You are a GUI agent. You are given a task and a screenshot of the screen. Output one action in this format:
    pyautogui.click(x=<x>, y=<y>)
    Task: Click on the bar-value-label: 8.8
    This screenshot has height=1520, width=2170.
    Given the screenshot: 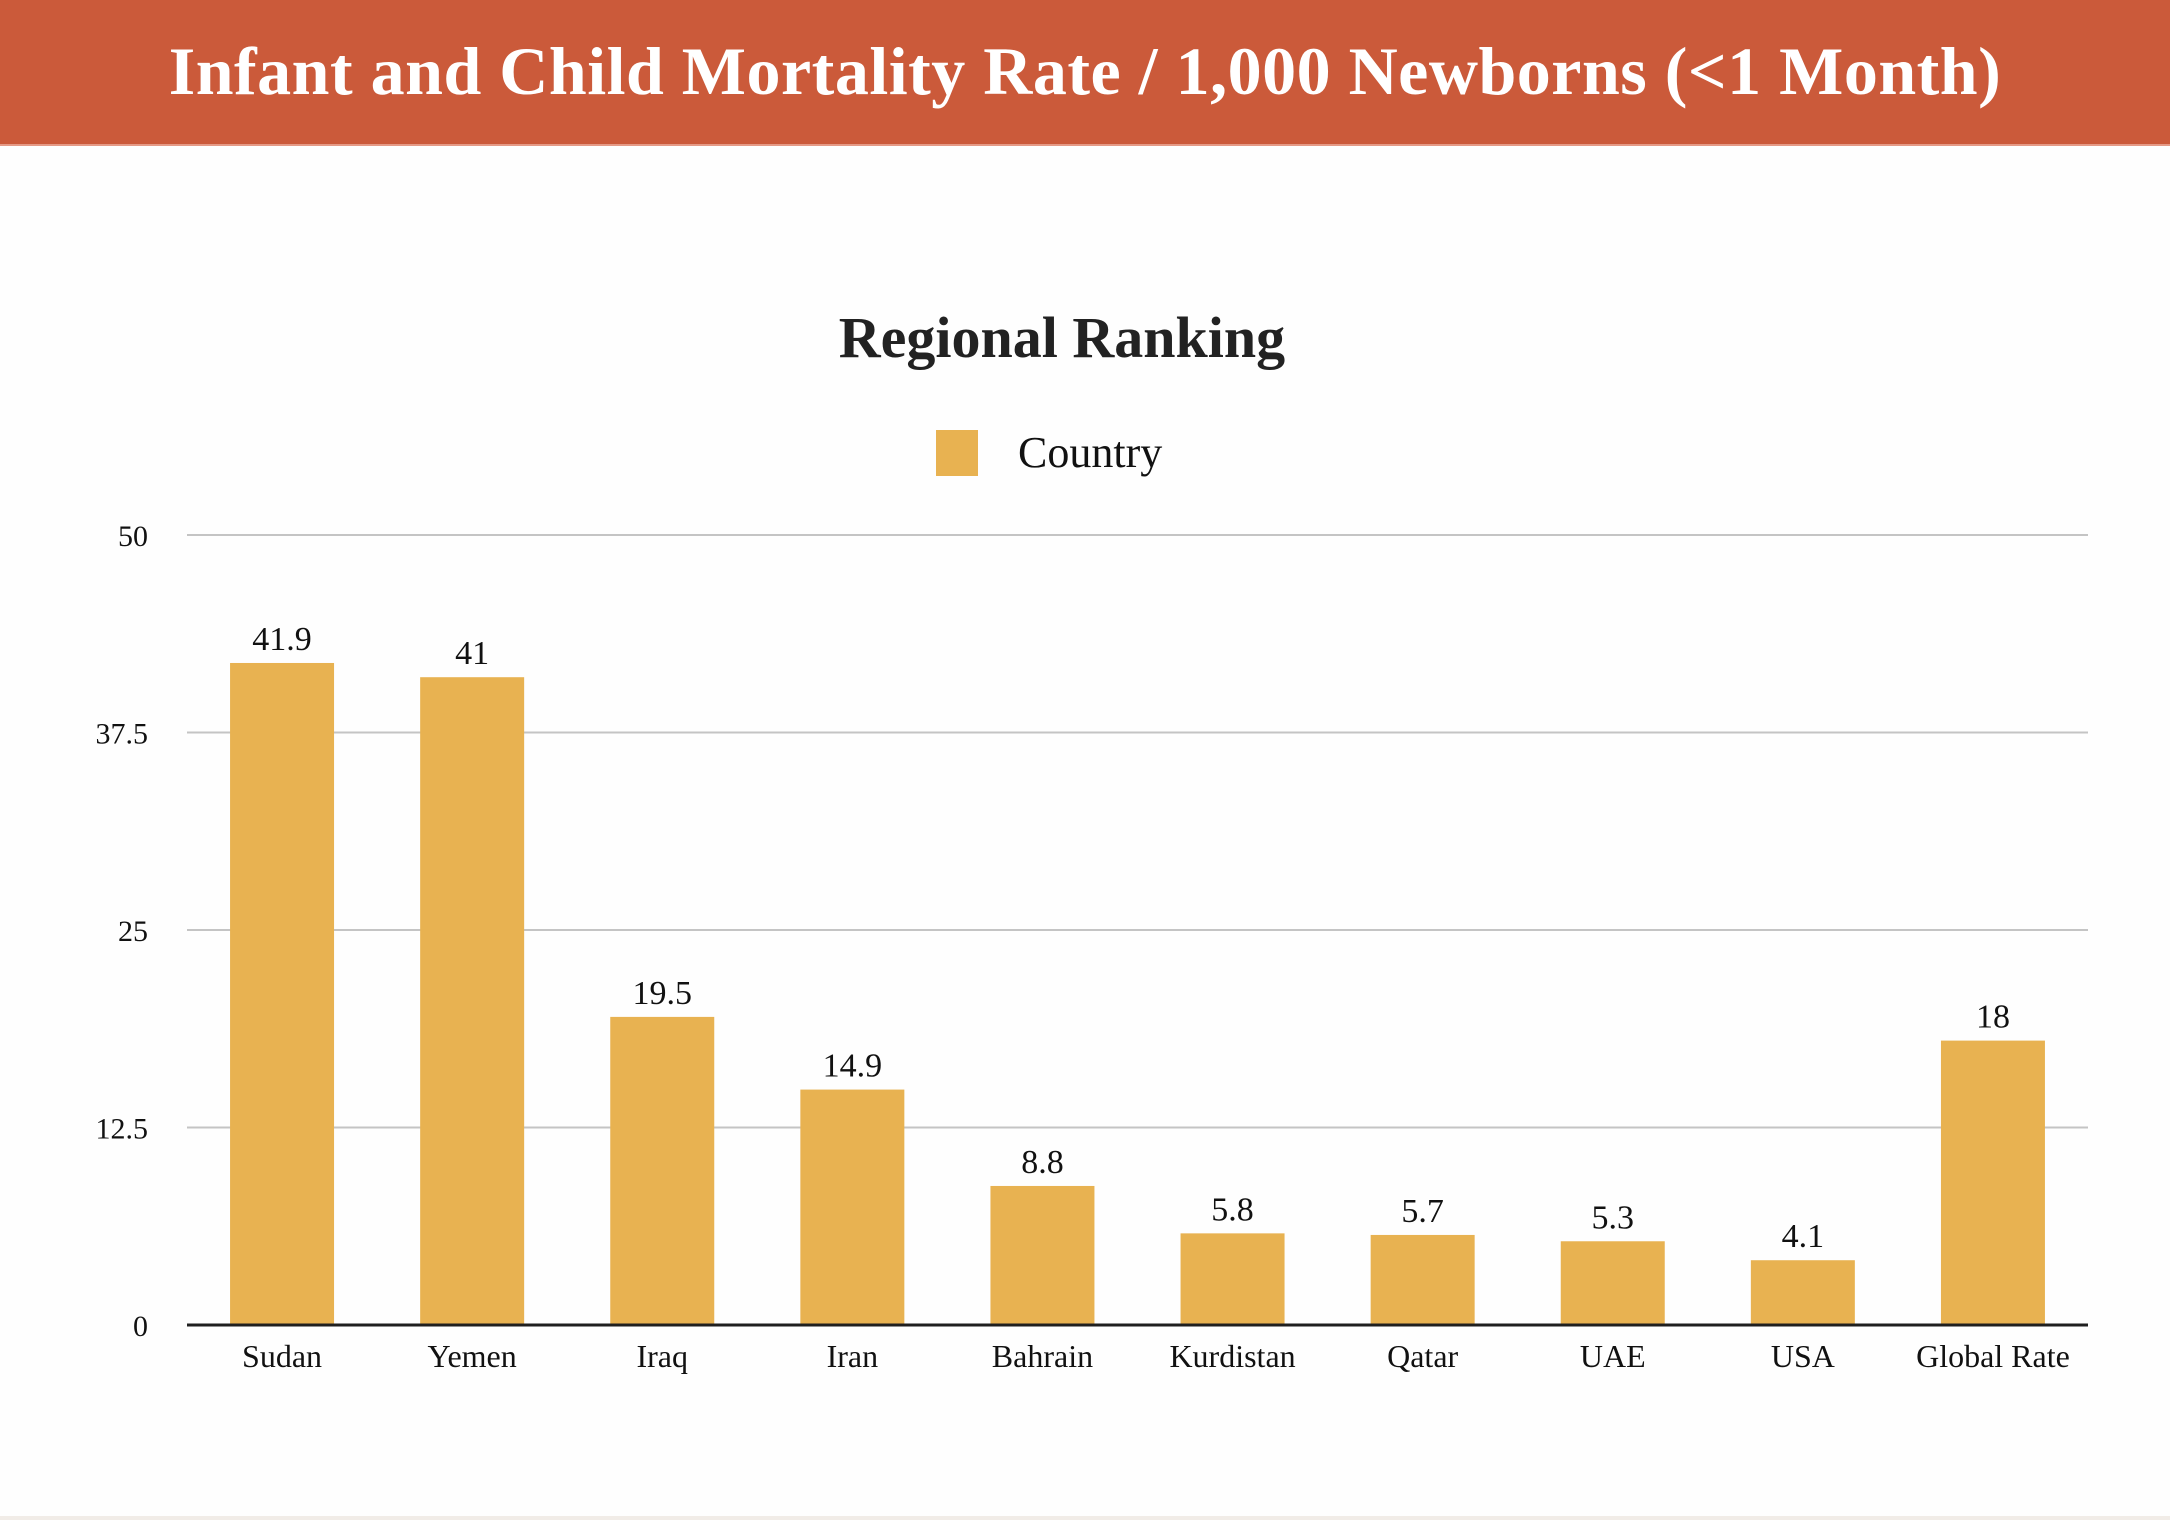 What is the action you would take?
    pyautogui.click(x=1042, y=1162)
    